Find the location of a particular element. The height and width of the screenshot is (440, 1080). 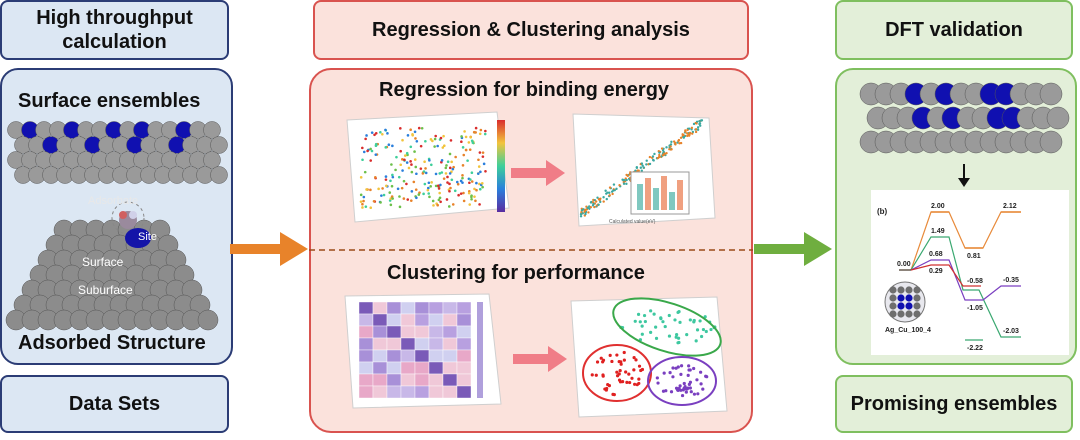

regression-embedding-plot is located at coordinates (428, 167).